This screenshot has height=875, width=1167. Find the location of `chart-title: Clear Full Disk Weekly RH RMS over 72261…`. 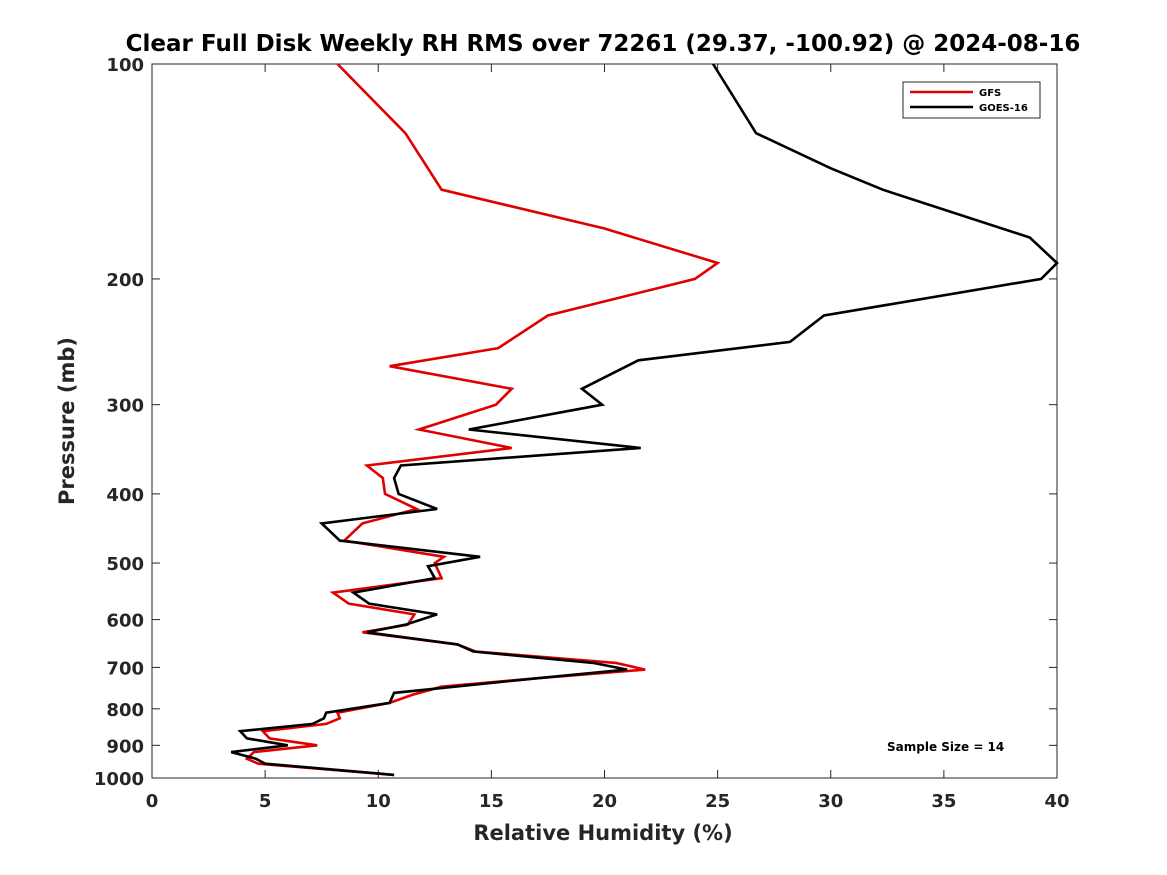

chart-title: Clear Full Disk Weekly RH RMS over 72261… is located at coordinates (603, 44).